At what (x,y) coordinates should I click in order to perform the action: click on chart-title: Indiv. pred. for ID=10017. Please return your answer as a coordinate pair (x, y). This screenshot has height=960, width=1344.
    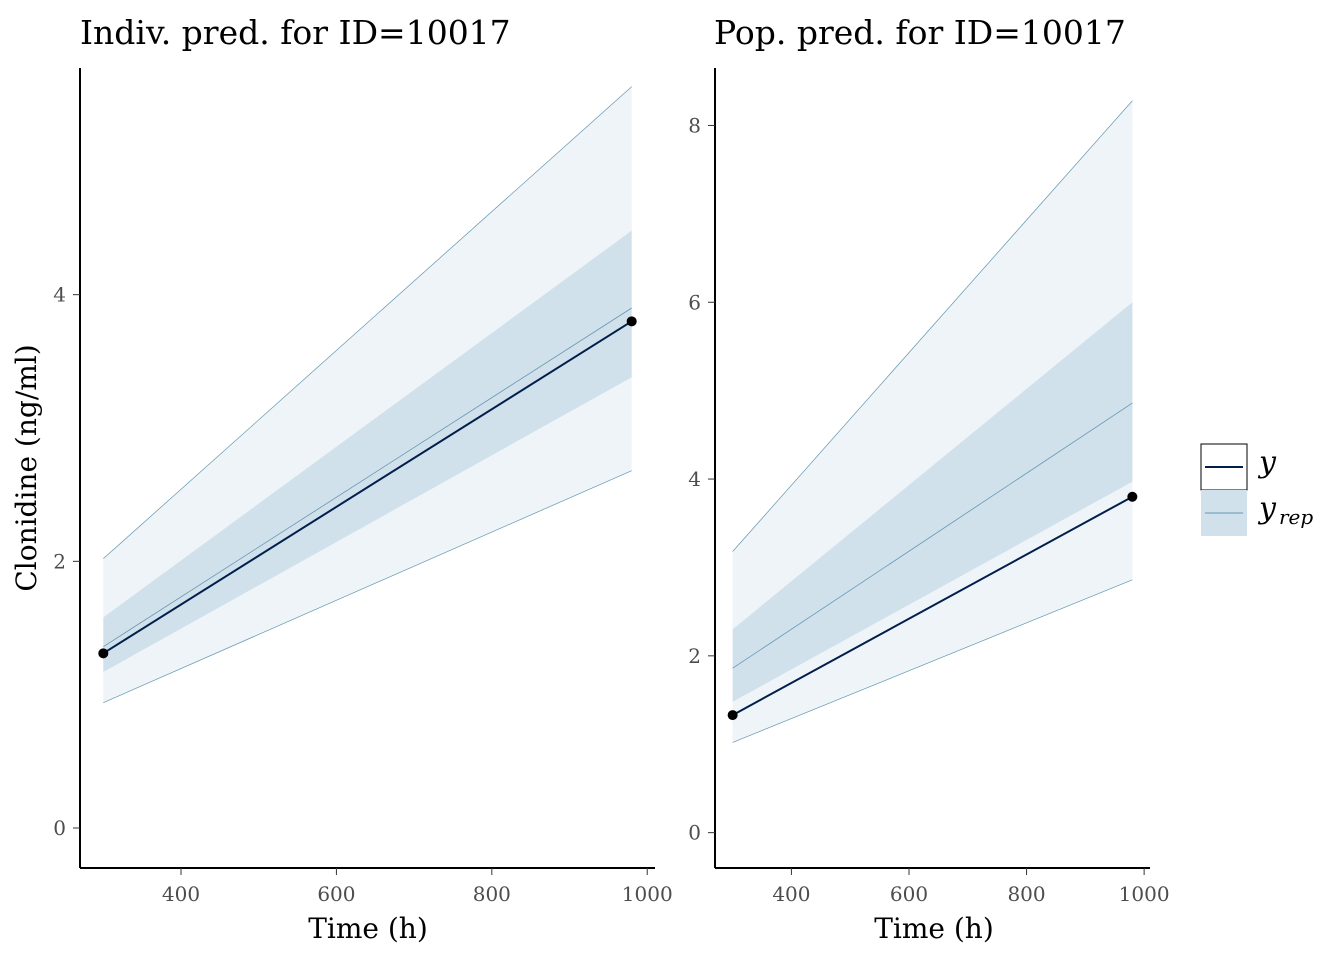
    Looking at the image, I should click on (295, 32).